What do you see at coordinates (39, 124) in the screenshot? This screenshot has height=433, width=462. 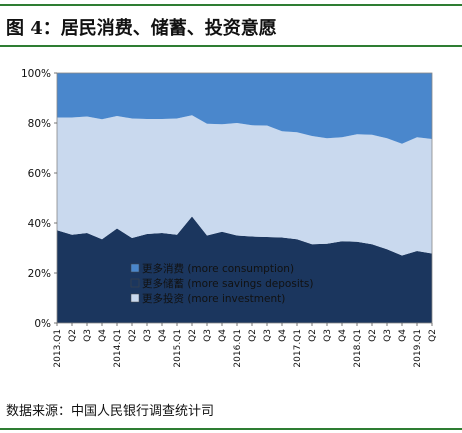 I see `y-tick-label: 80%` at bounding box center [39, 124].